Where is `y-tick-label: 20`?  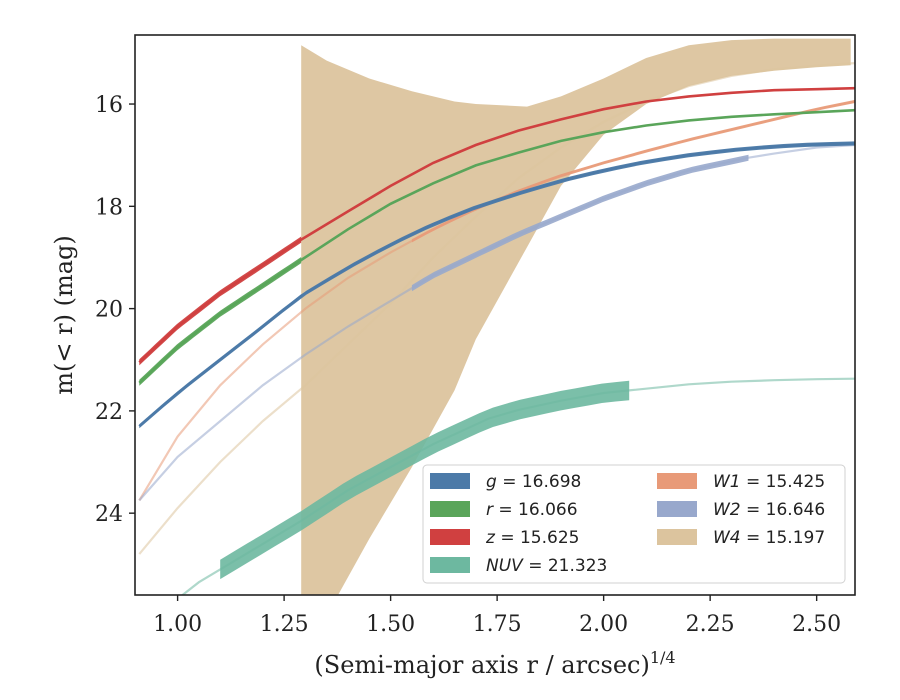
y-tick-label: 20 is located at coordinates (109, 310).